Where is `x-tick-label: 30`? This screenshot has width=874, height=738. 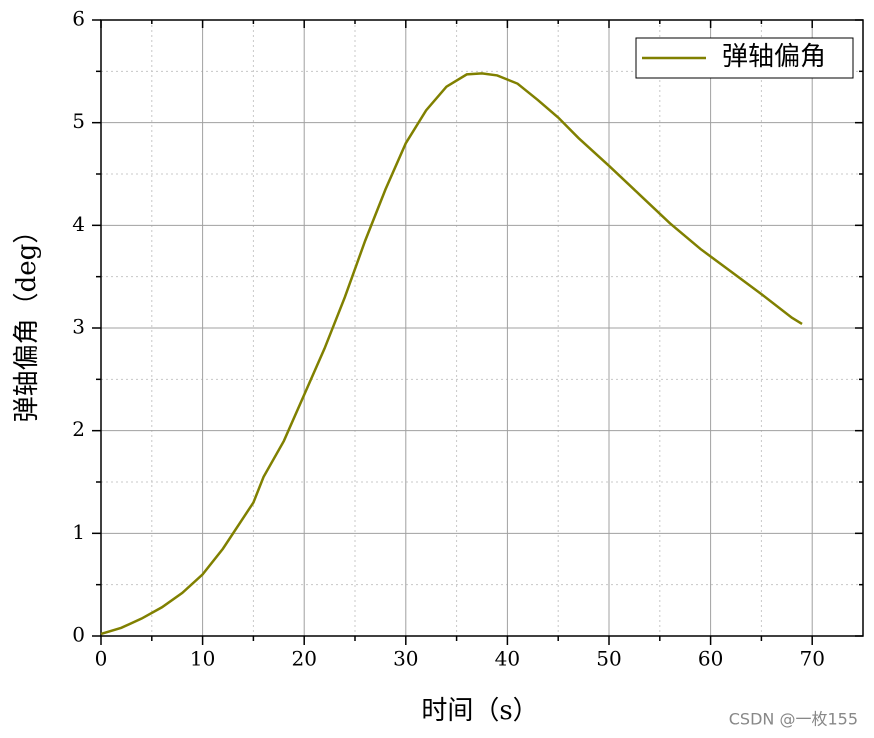 x-tick-label: 30 is located at coordinates (405, 659).